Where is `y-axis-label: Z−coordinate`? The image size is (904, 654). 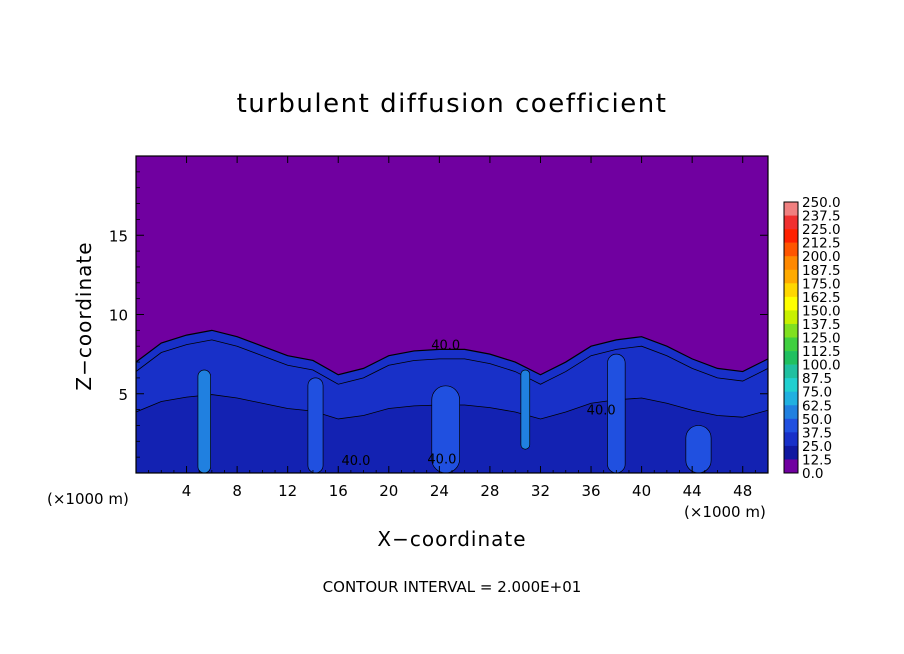
y-axis-label: Z−coordinate is located at coordinates (84, 315).